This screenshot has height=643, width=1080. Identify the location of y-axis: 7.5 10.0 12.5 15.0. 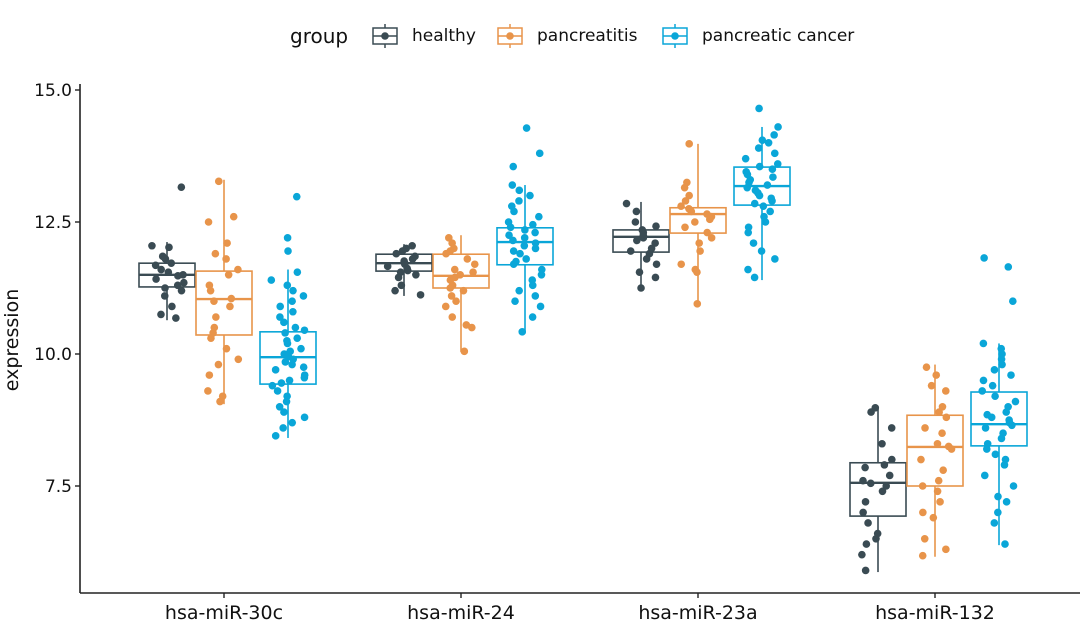
(57, 337).